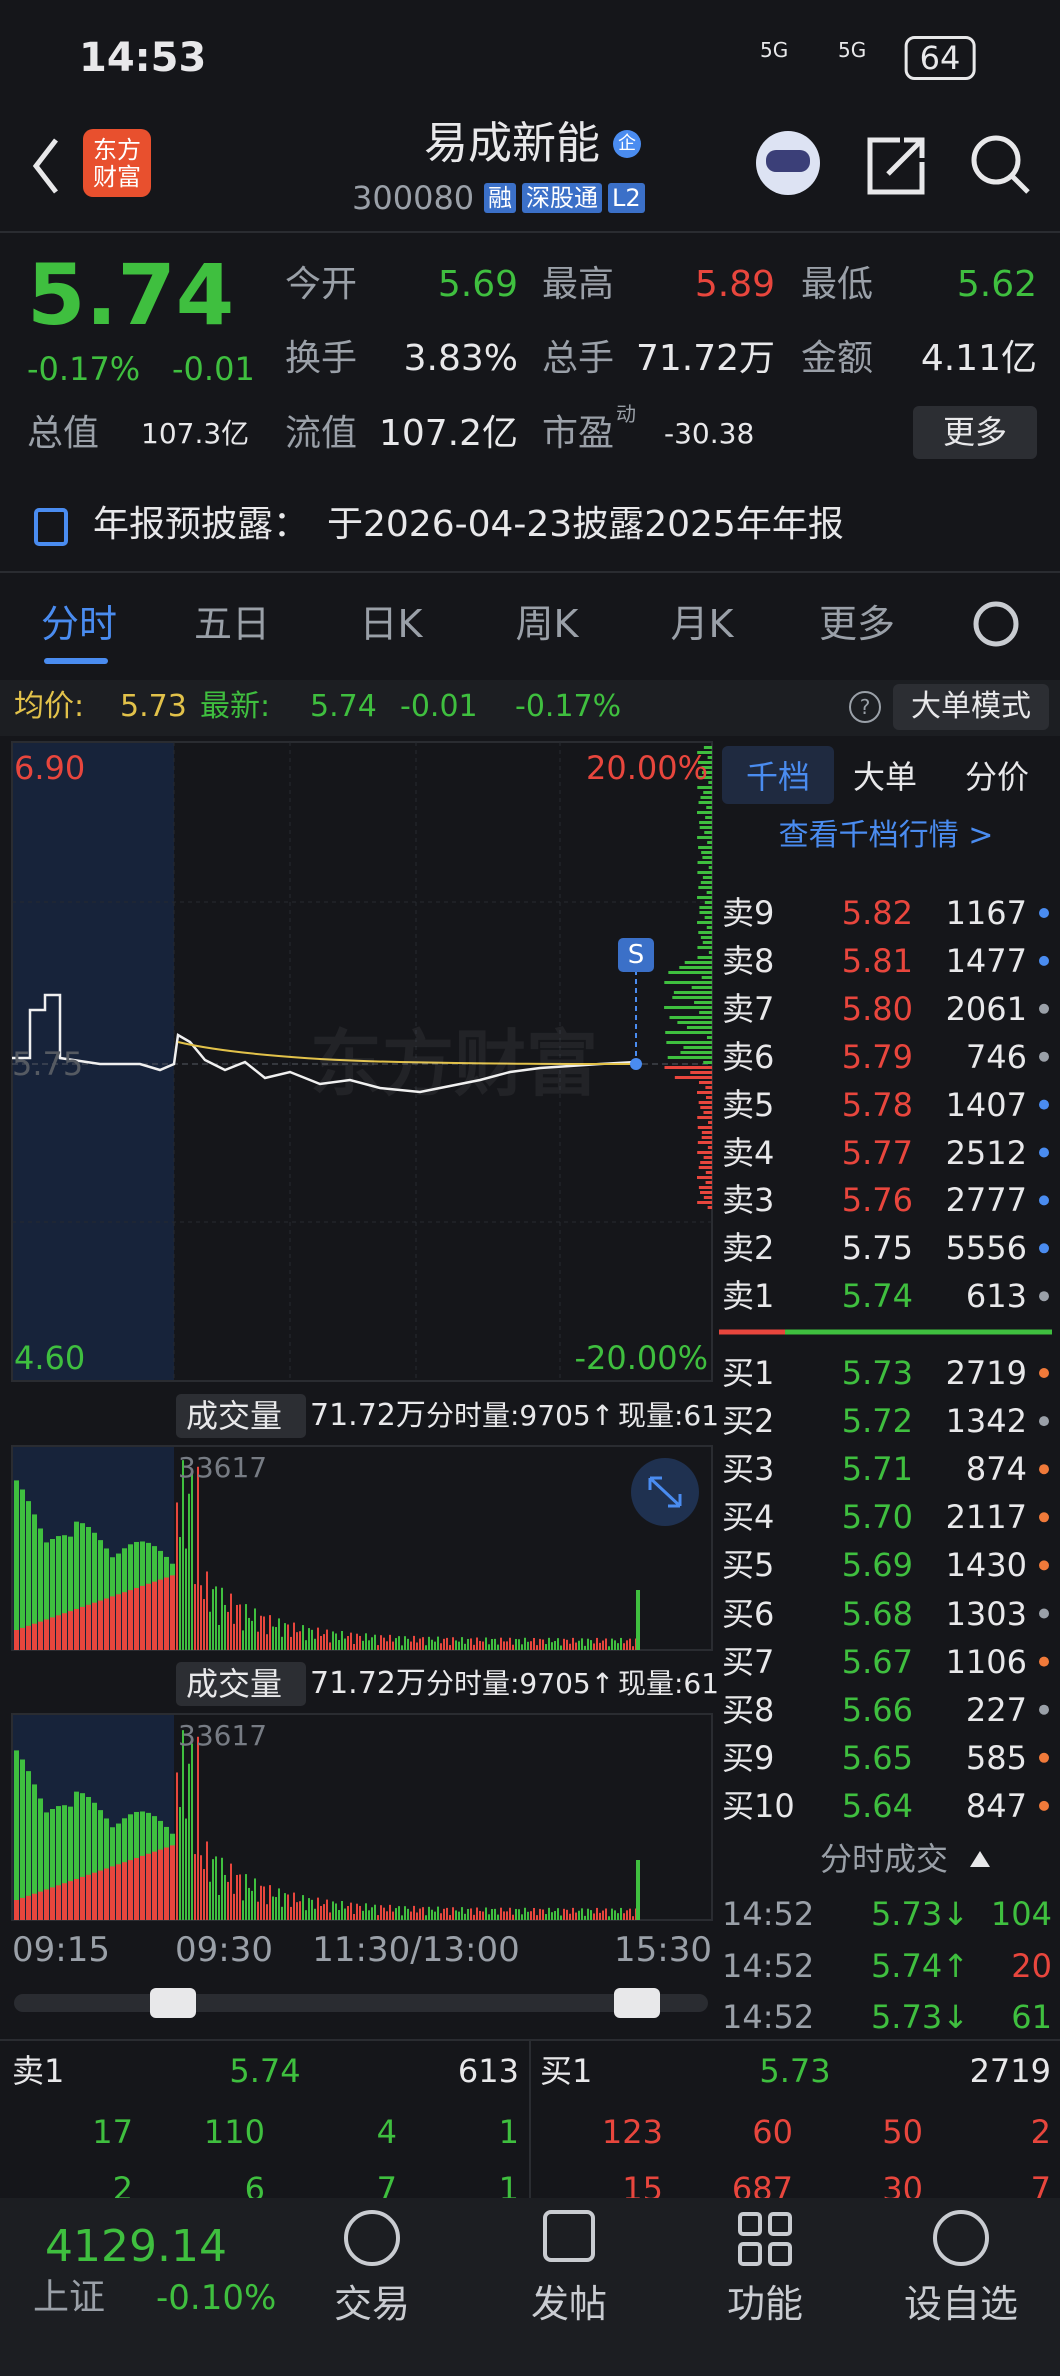 The image size is (1060, 2376). I want to click on robot-eyes, so click(788, 161).